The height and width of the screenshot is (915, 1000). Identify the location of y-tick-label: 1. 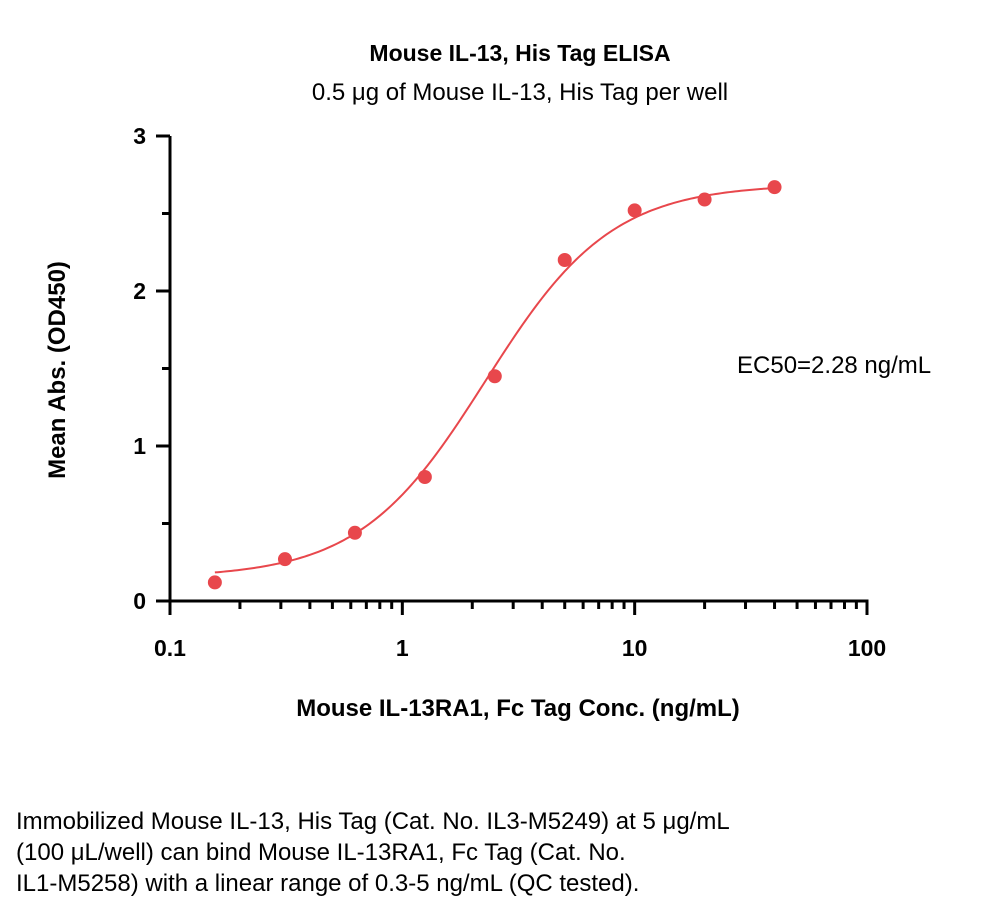
(139, 446).